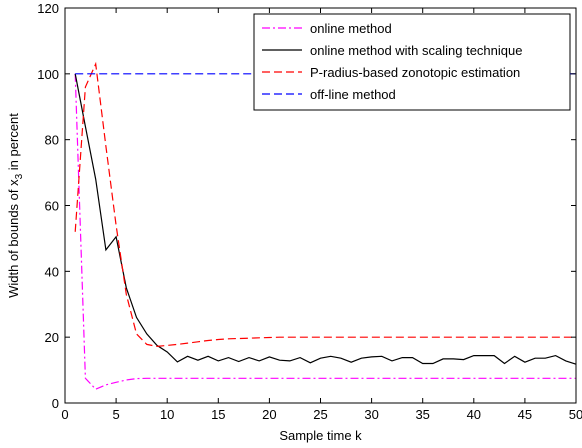 The image size is (582, 448). What do you see at coordinates (13, 143) in the screenshot?
I see `y-axis-label-suffix: in percent` at bounding box center [13, 143].